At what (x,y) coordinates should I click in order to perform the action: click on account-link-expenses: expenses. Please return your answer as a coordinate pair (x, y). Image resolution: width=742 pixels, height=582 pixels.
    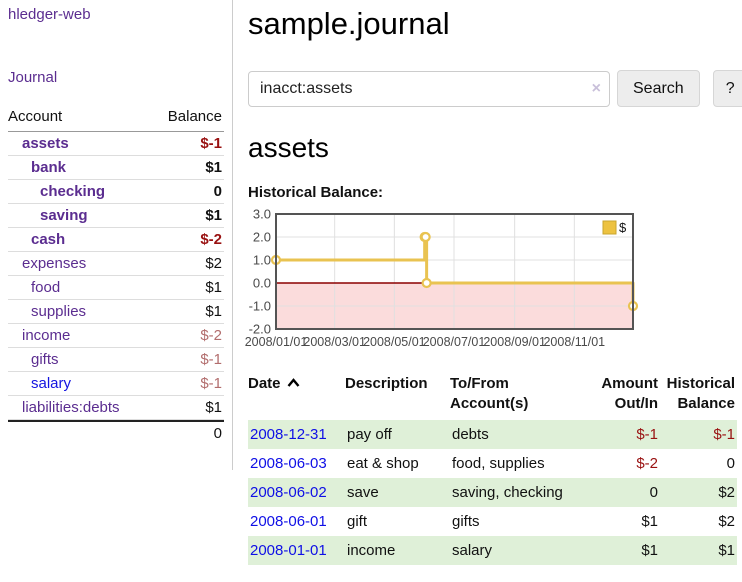
    Looking at the image, I should click on (54, 263).